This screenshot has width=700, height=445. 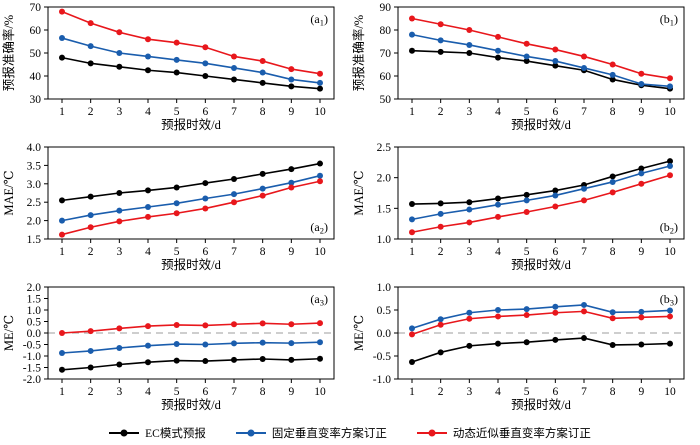 I want to click on chart-b1-forecast-accuracy: 50 60 70 80 90 1 2 3 4 5 6 7 8 9 10 预报时效/d 预报准确率/% (b1), so click(x=518, y=67).